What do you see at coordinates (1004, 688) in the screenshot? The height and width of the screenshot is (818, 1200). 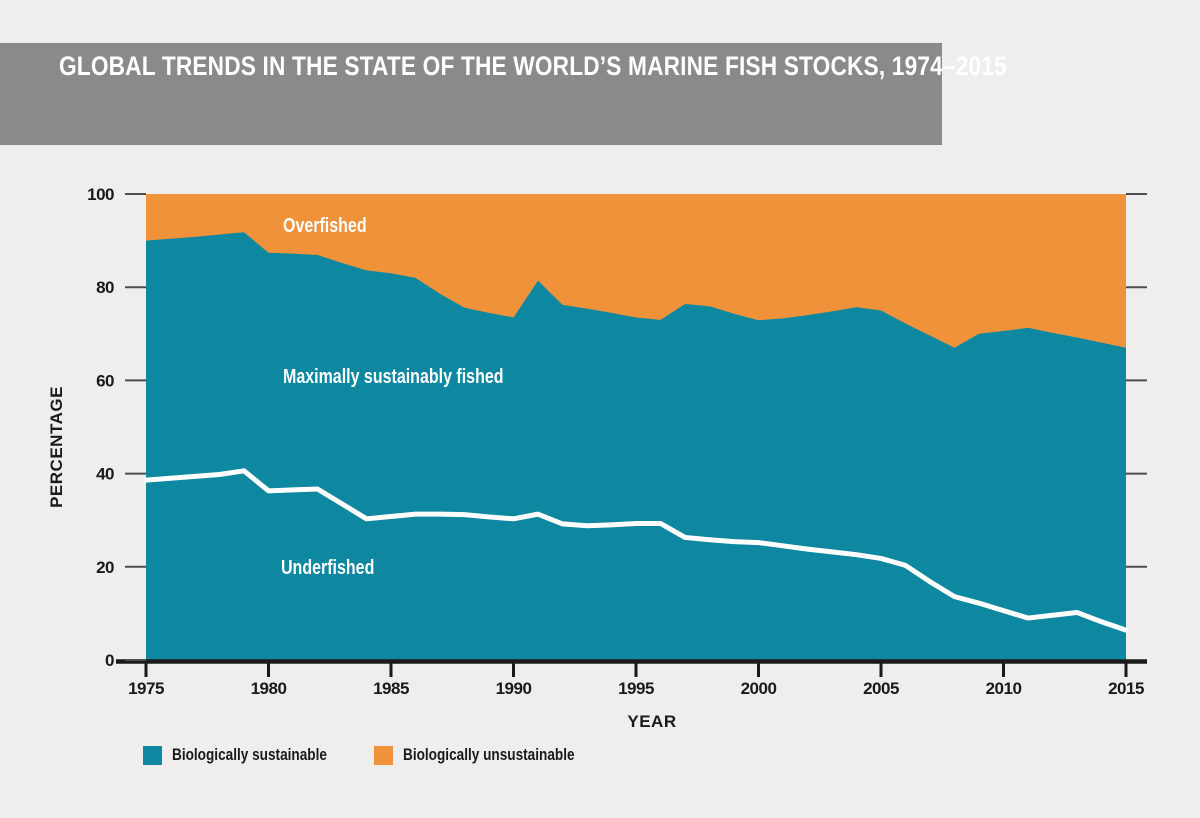 I see `x-tick-label: 2010` at bounding box center [1004, 688].